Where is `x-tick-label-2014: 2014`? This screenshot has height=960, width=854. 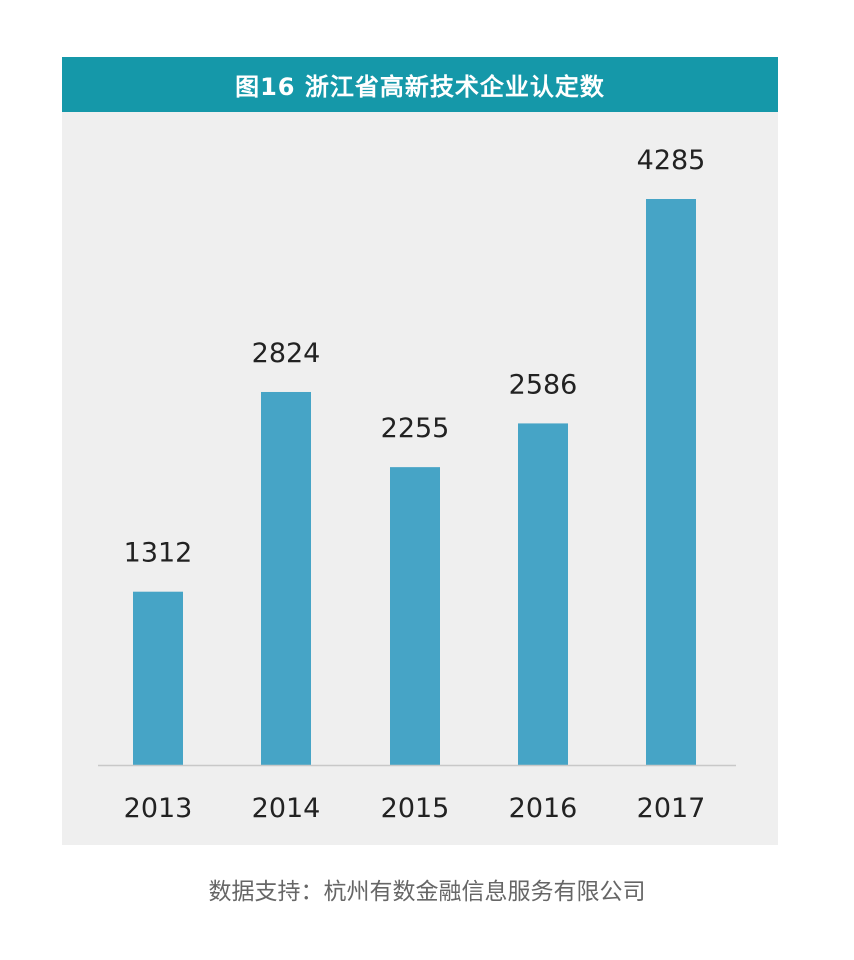 x-tick-label-2014: 2014 is located at coordinates (286, 808).